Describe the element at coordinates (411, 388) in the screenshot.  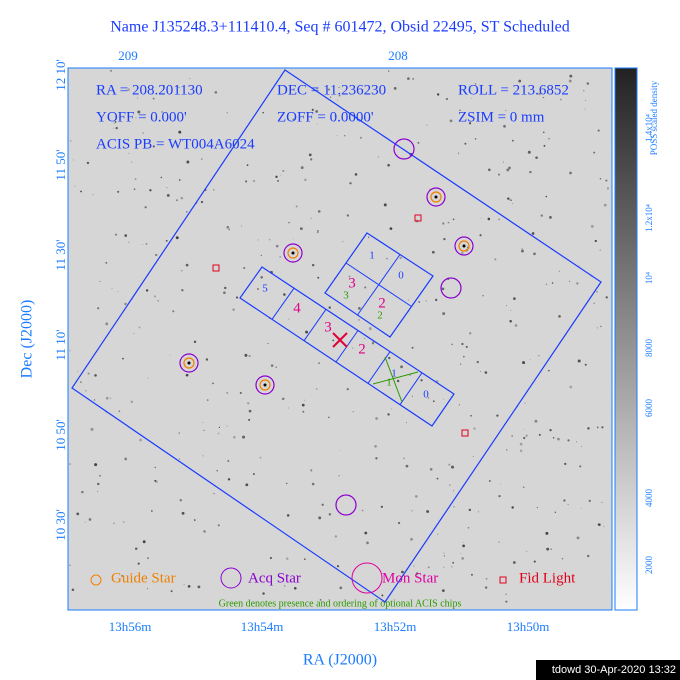
I see `chip-line` at that location.